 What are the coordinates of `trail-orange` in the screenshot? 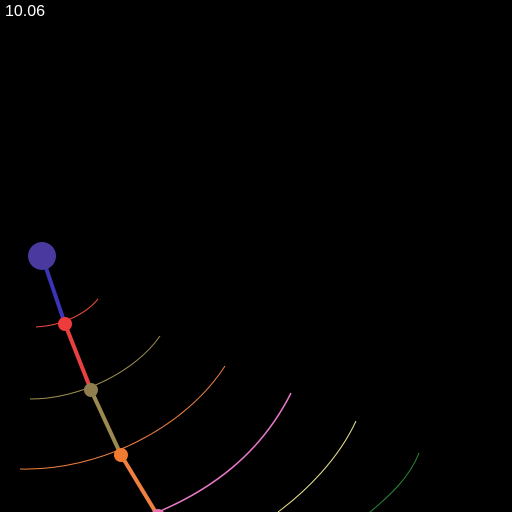 It's located at (122, 417).